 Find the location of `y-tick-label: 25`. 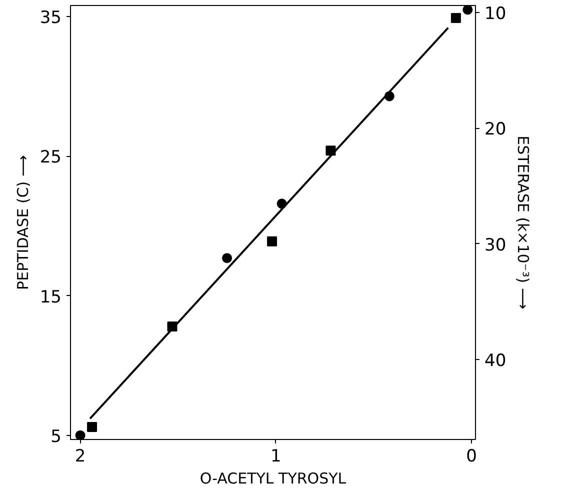

y-tick-label: 25 is located at coordinates (51, 158).